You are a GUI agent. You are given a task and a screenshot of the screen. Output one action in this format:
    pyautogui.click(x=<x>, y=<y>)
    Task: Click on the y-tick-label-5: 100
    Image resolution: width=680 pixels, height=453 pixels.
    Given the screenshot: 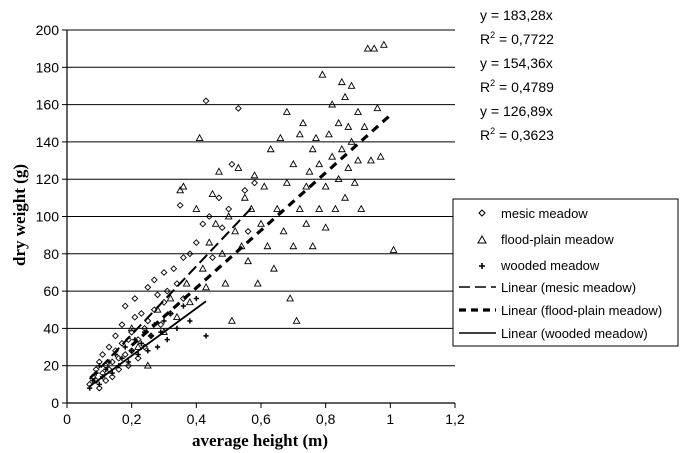 What is the action you would take?
    pyautogui.click(x=48, y=217)
    